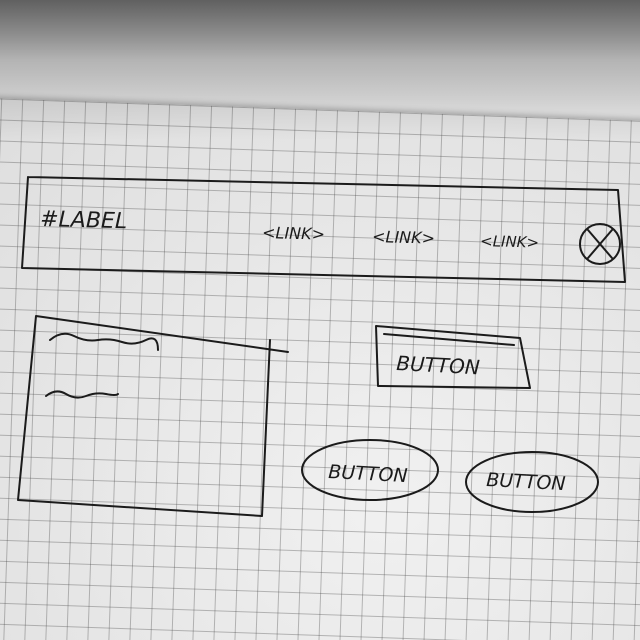 The image size is (640, 640). I want to click on oval-button-2-label: BUTTON, so click(526, 482).